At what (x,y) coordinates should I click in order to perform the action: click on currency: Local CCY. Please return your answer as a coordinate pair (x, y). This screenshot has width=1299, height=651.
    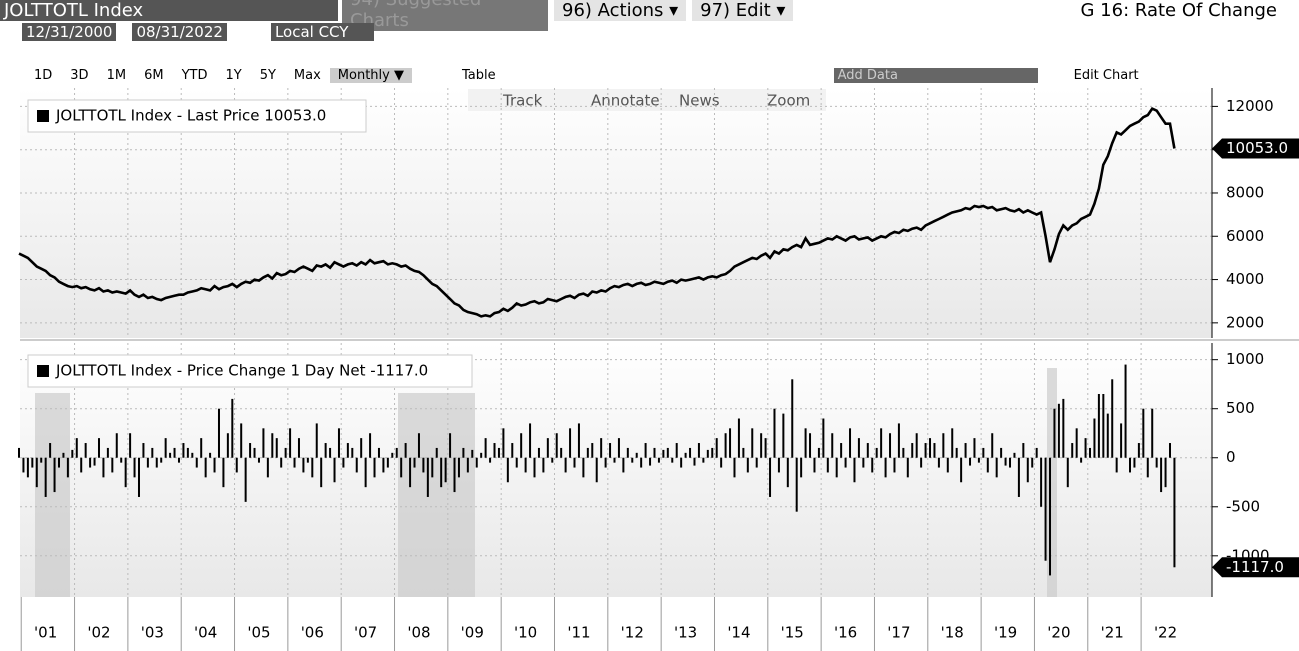
    Looking at the image, I should click on (322, 32).